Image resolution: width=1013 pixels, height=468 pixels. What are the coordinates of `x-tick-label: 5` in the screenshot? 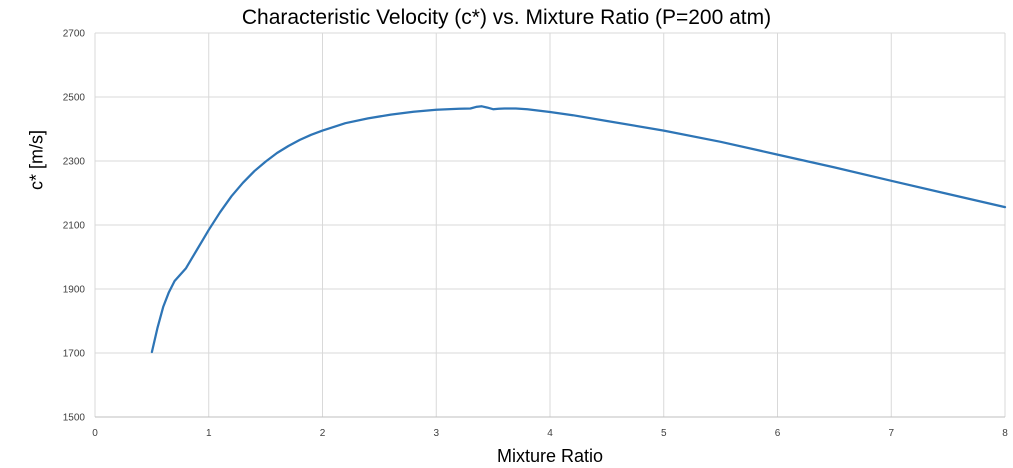 It's located at (664, 433).